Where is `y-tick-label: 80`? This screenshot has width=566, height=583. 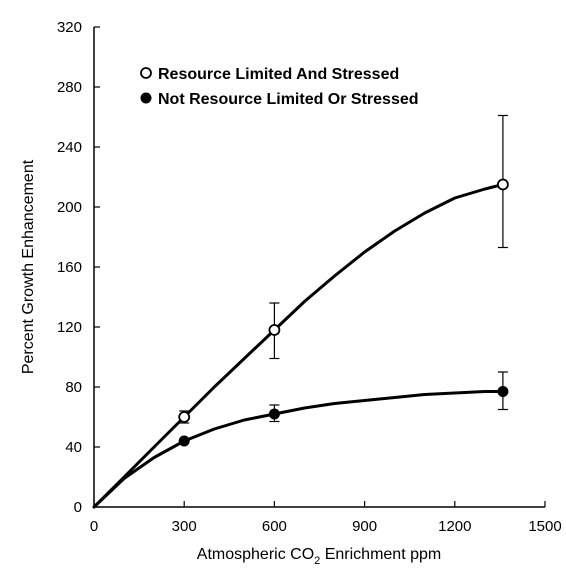 y-tick-label: 80 is located at coordinates (73, 387).